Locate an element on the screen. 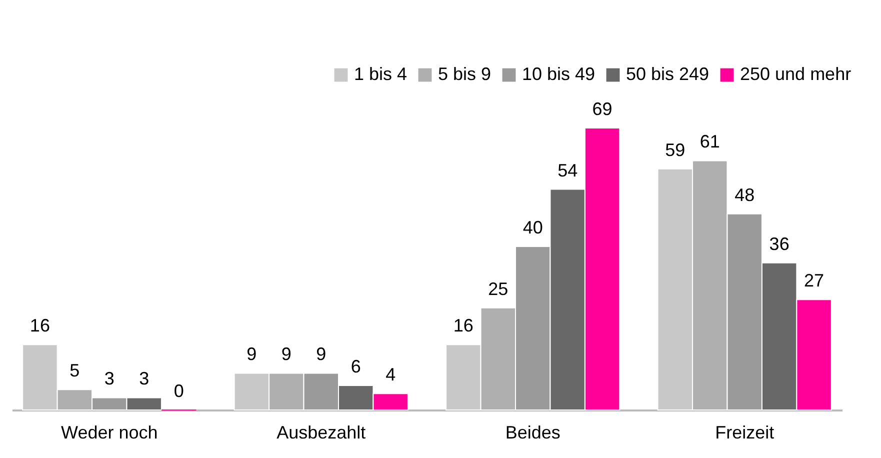 The image size is (881, 458). data-label: 25 is located at coordinates (498, 288).